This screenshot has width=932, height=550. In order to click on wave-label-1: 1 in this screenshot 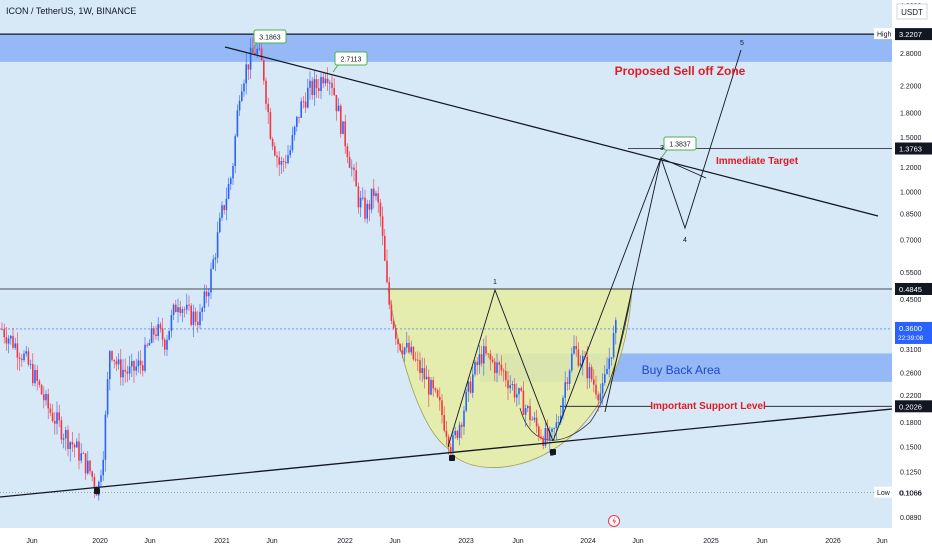, I will do `click(495, 282)`.